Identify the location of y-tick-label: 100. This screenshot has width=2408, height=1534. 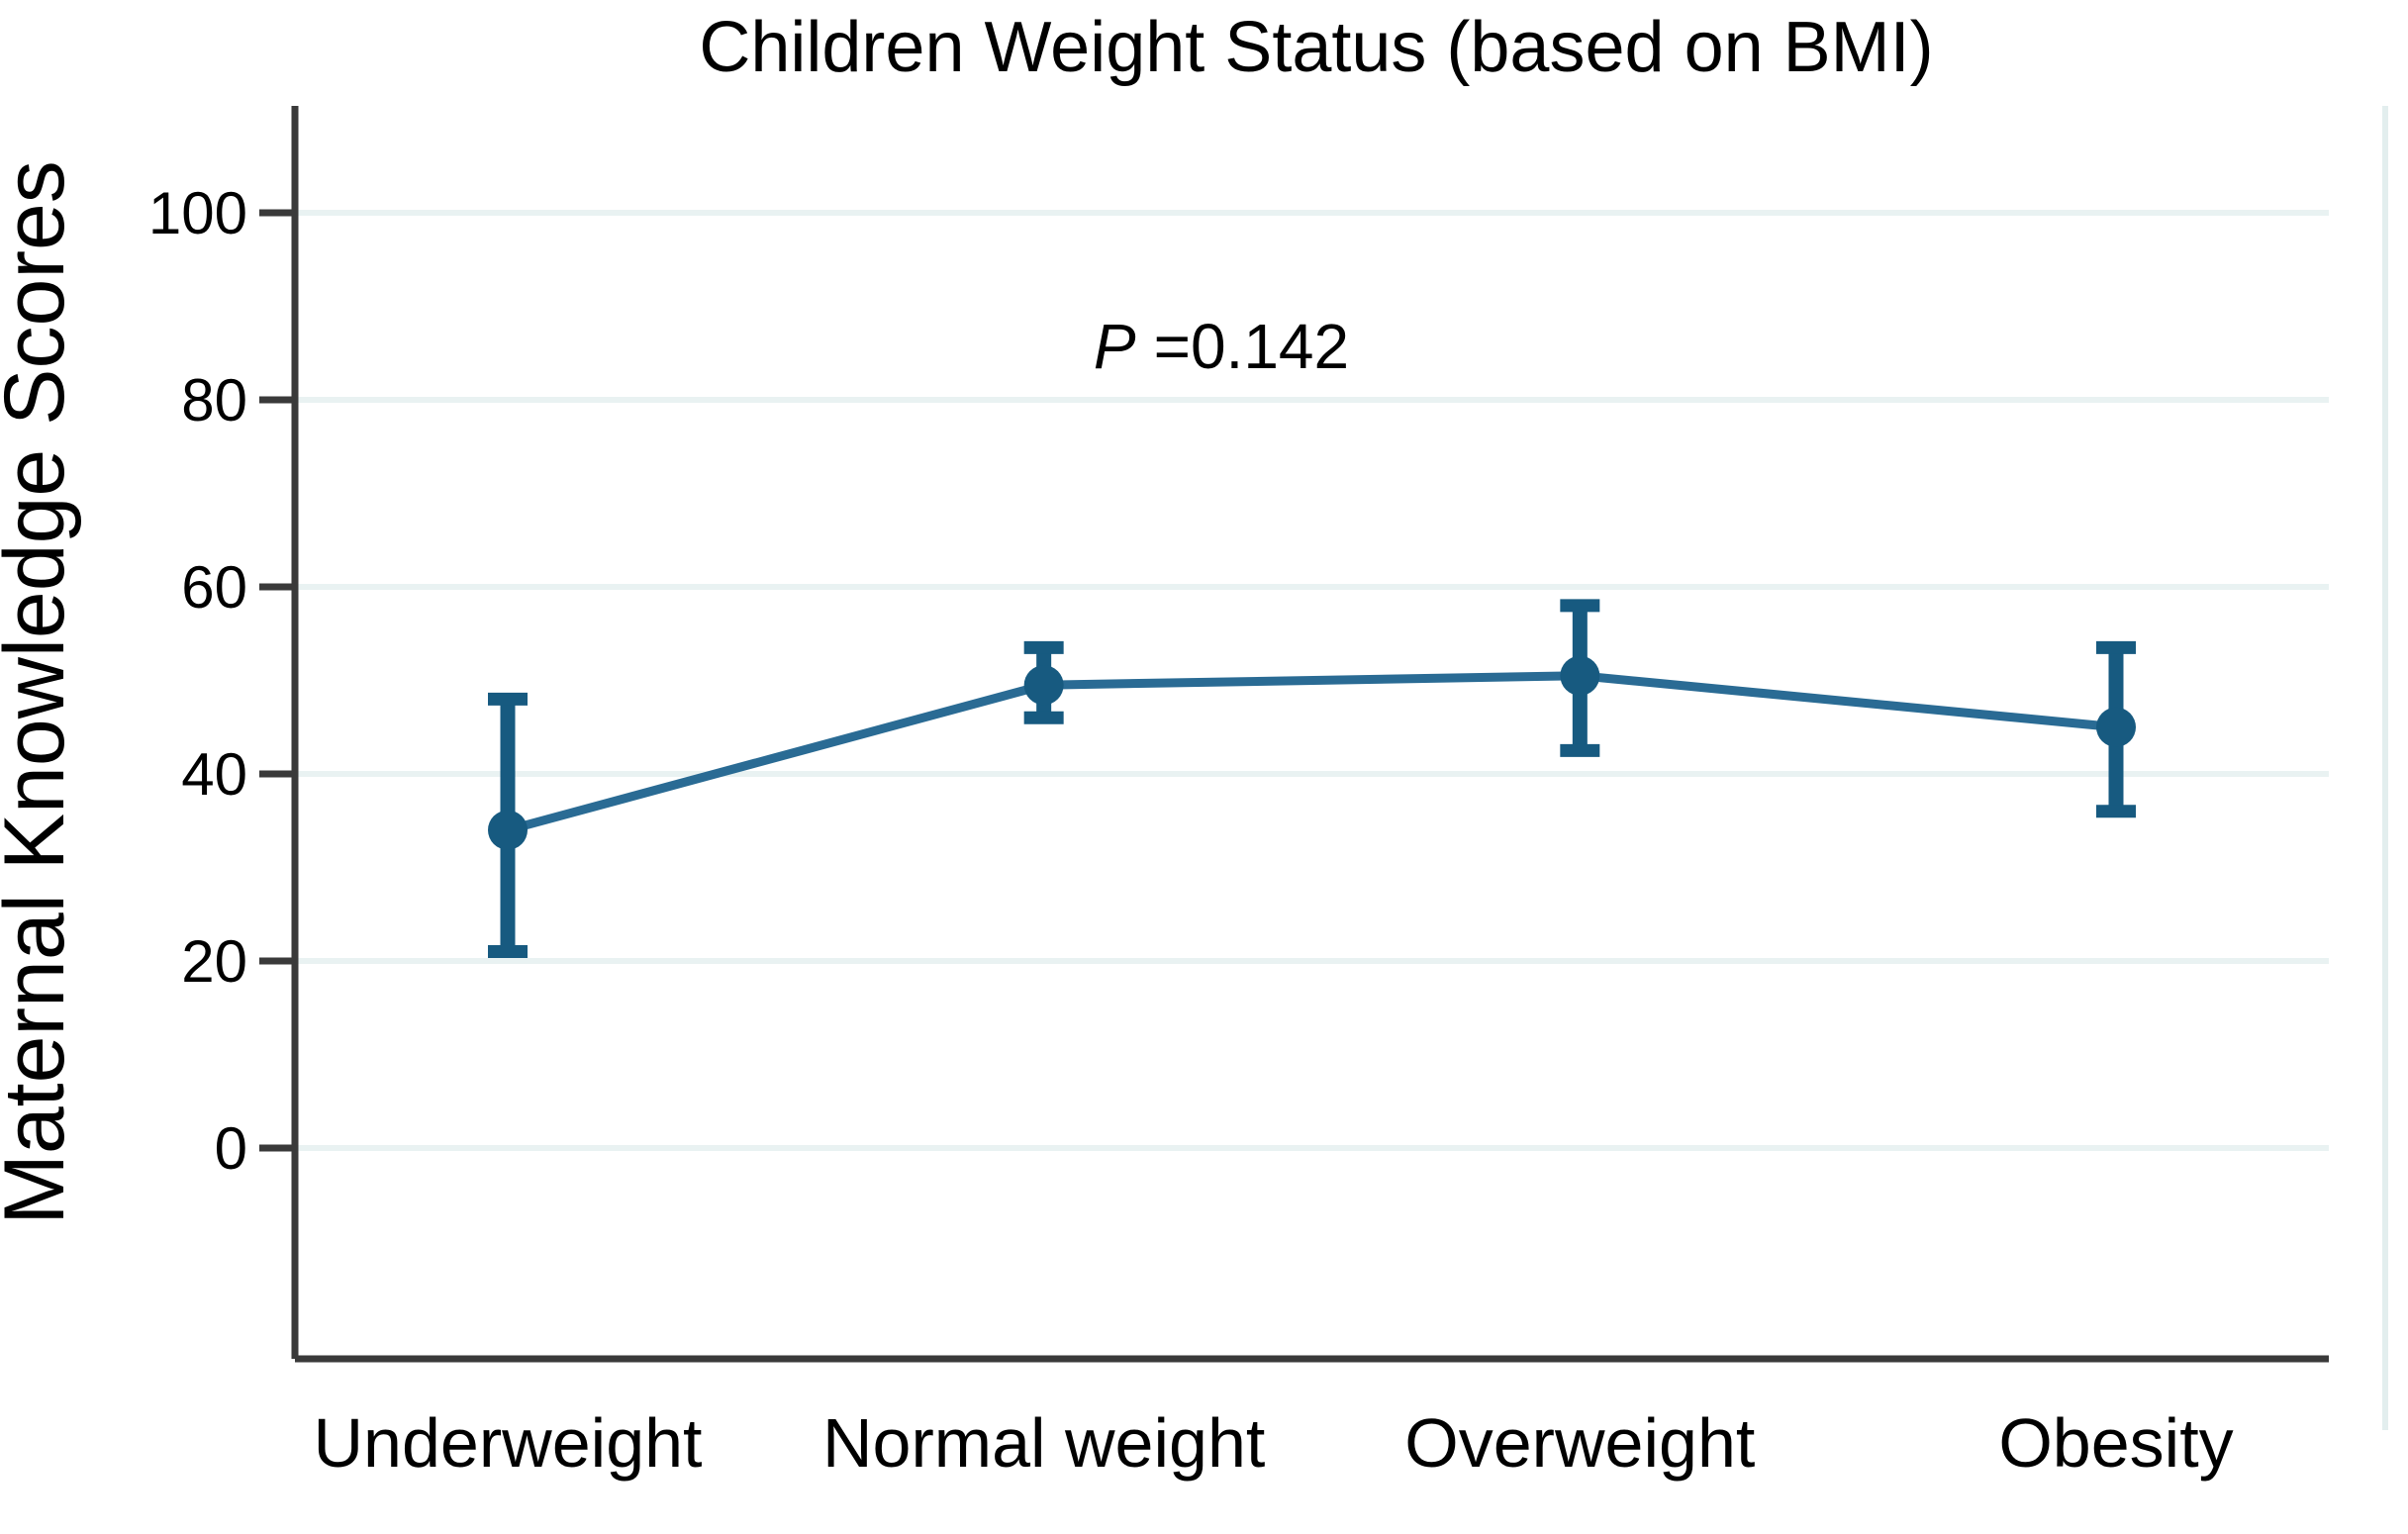
(197, 213).